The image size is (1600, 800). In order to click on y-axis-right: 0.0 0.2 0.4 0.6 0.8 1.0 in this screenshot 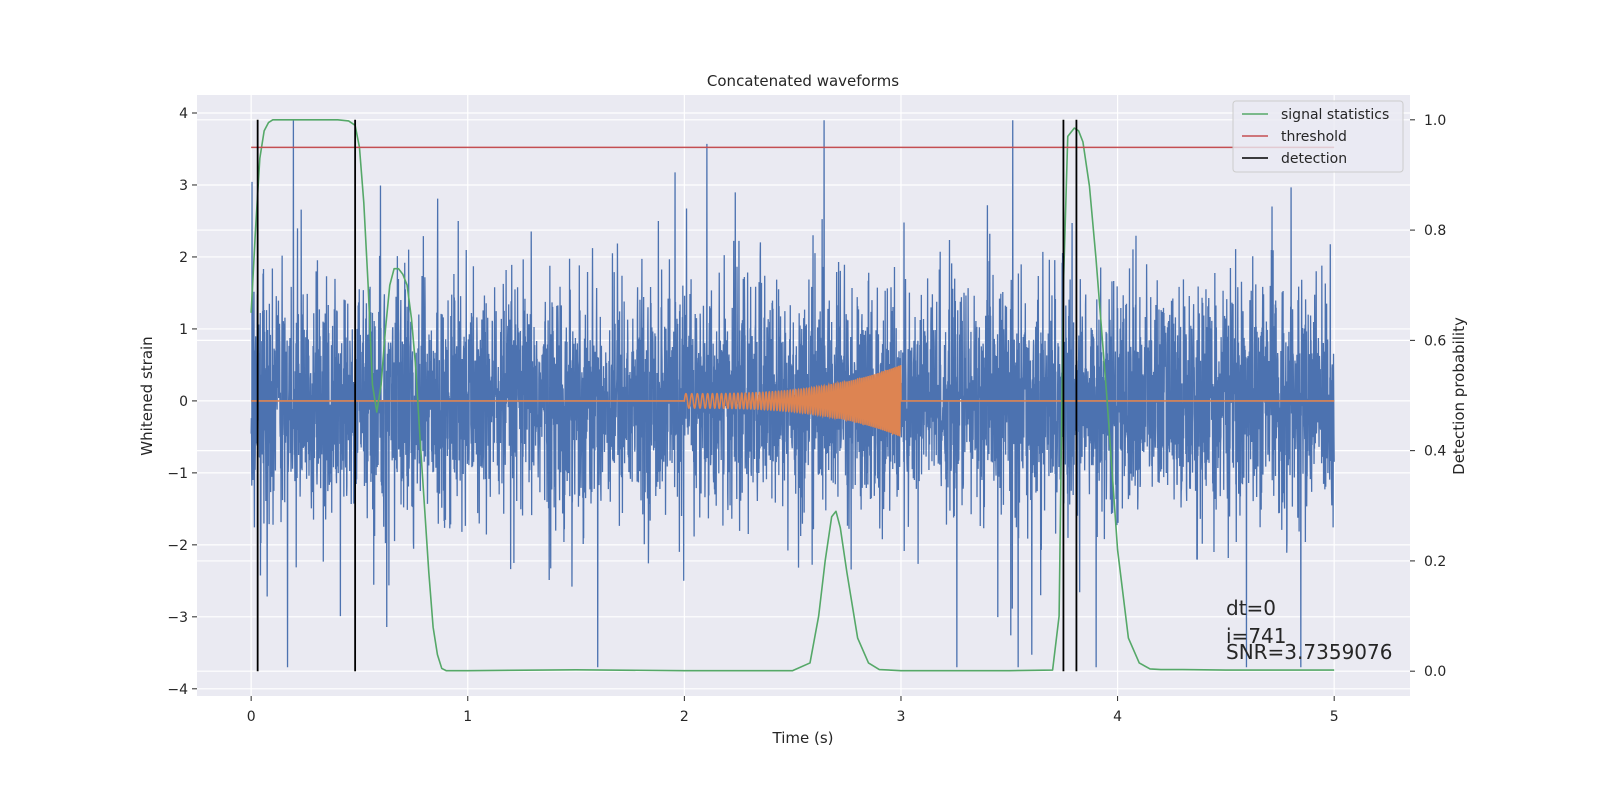, I will do `click(1428, 396)`.